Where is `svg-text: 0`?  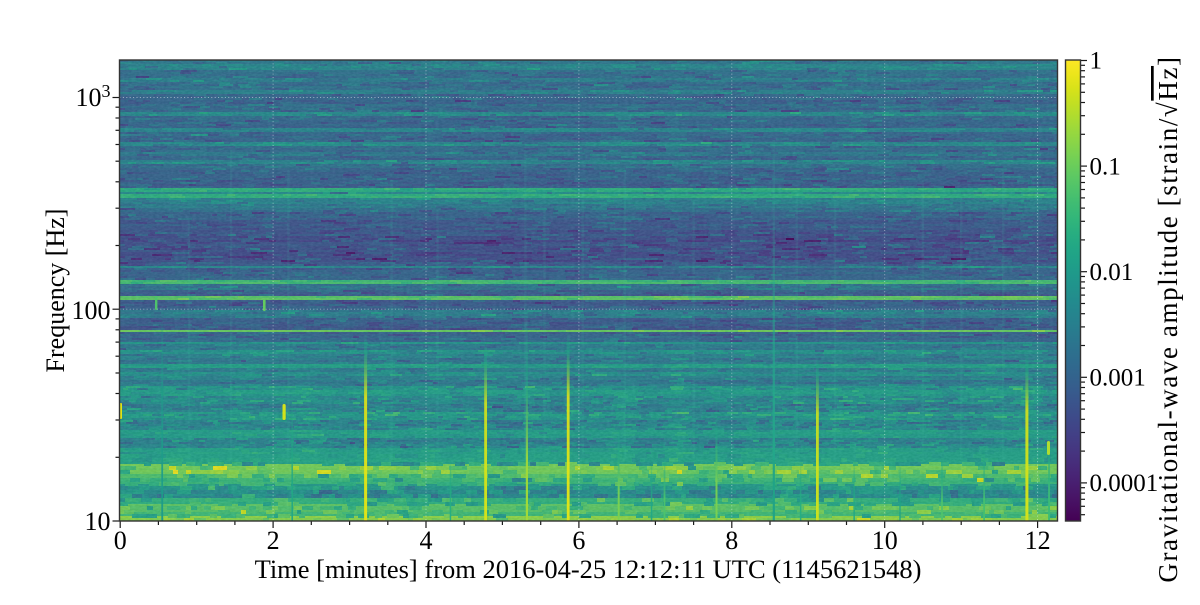
svg-text: 0 is located at coordinates (120, 540).